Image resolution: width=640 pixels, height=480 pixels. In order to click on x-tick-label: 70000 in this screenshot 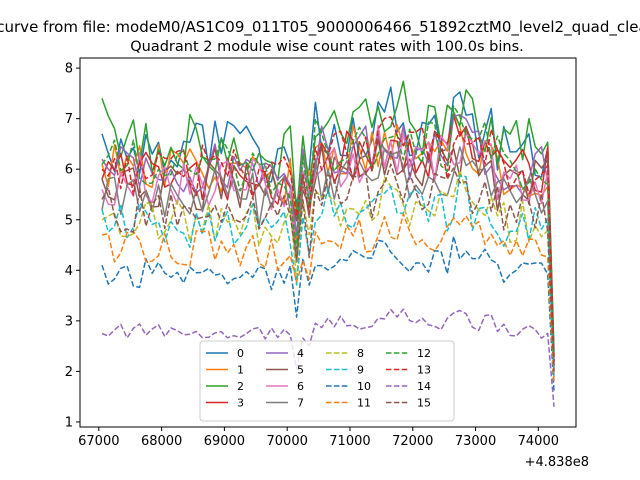, I will do `click(287, 441)`.